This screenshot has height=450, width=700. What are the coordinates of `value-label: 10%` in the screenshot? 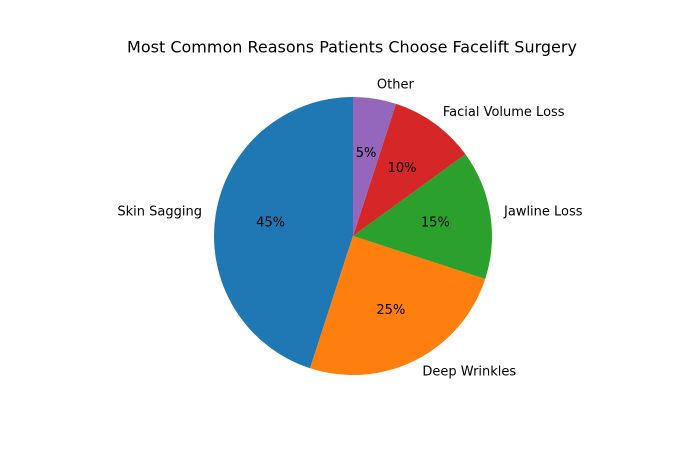 It's located at (402, 168).